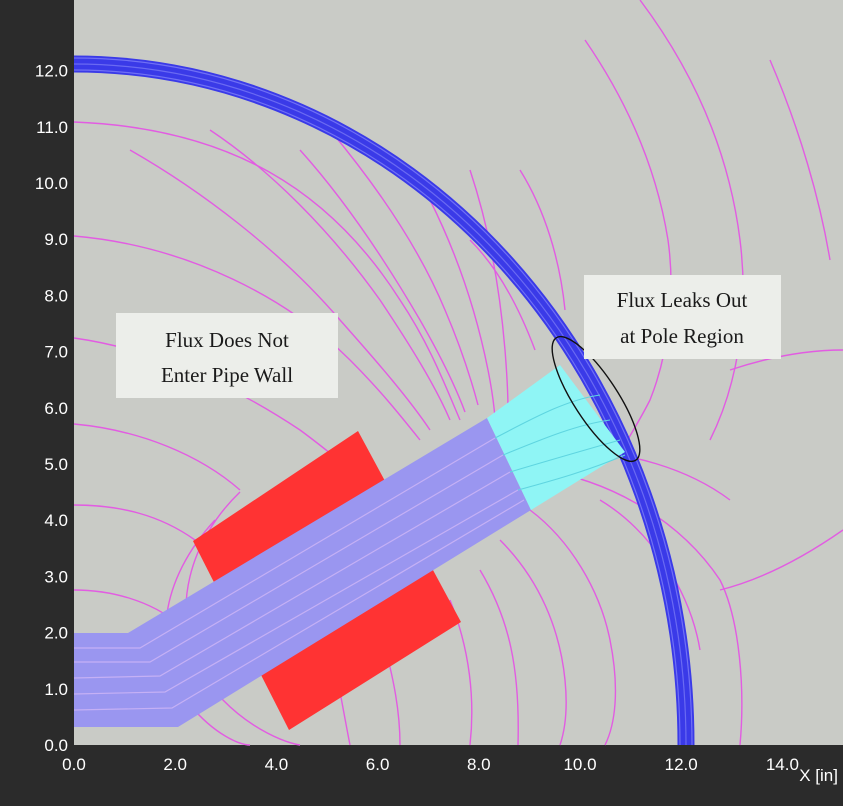 The height and width of the screenshot is (806, 843). What do you see at coordinates (682, 300) in the screenshot?
I see `annotation-right-line1: Flux Leaks Out` at bounding box center [682, 300].